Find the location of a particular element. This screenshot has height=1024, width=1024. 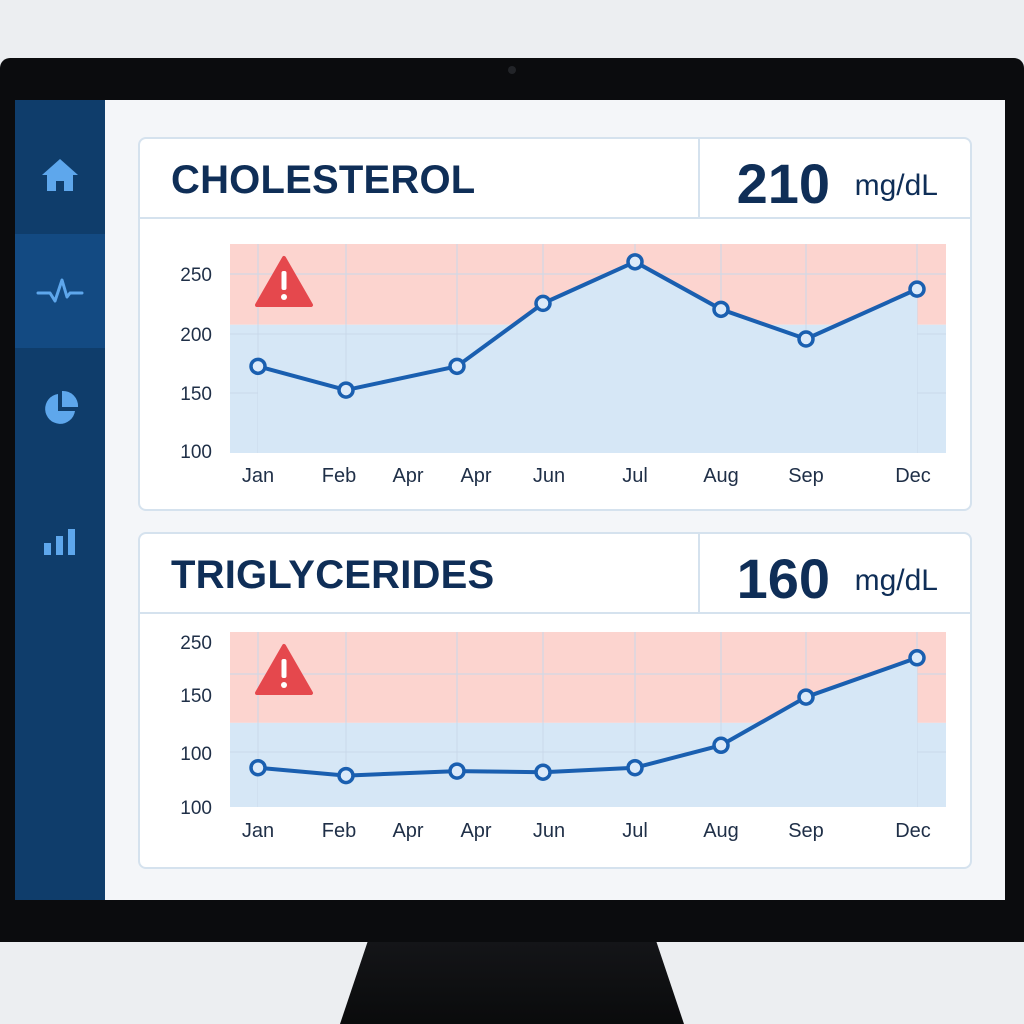

bar-chart-icon is located at coordinates (59, 542).